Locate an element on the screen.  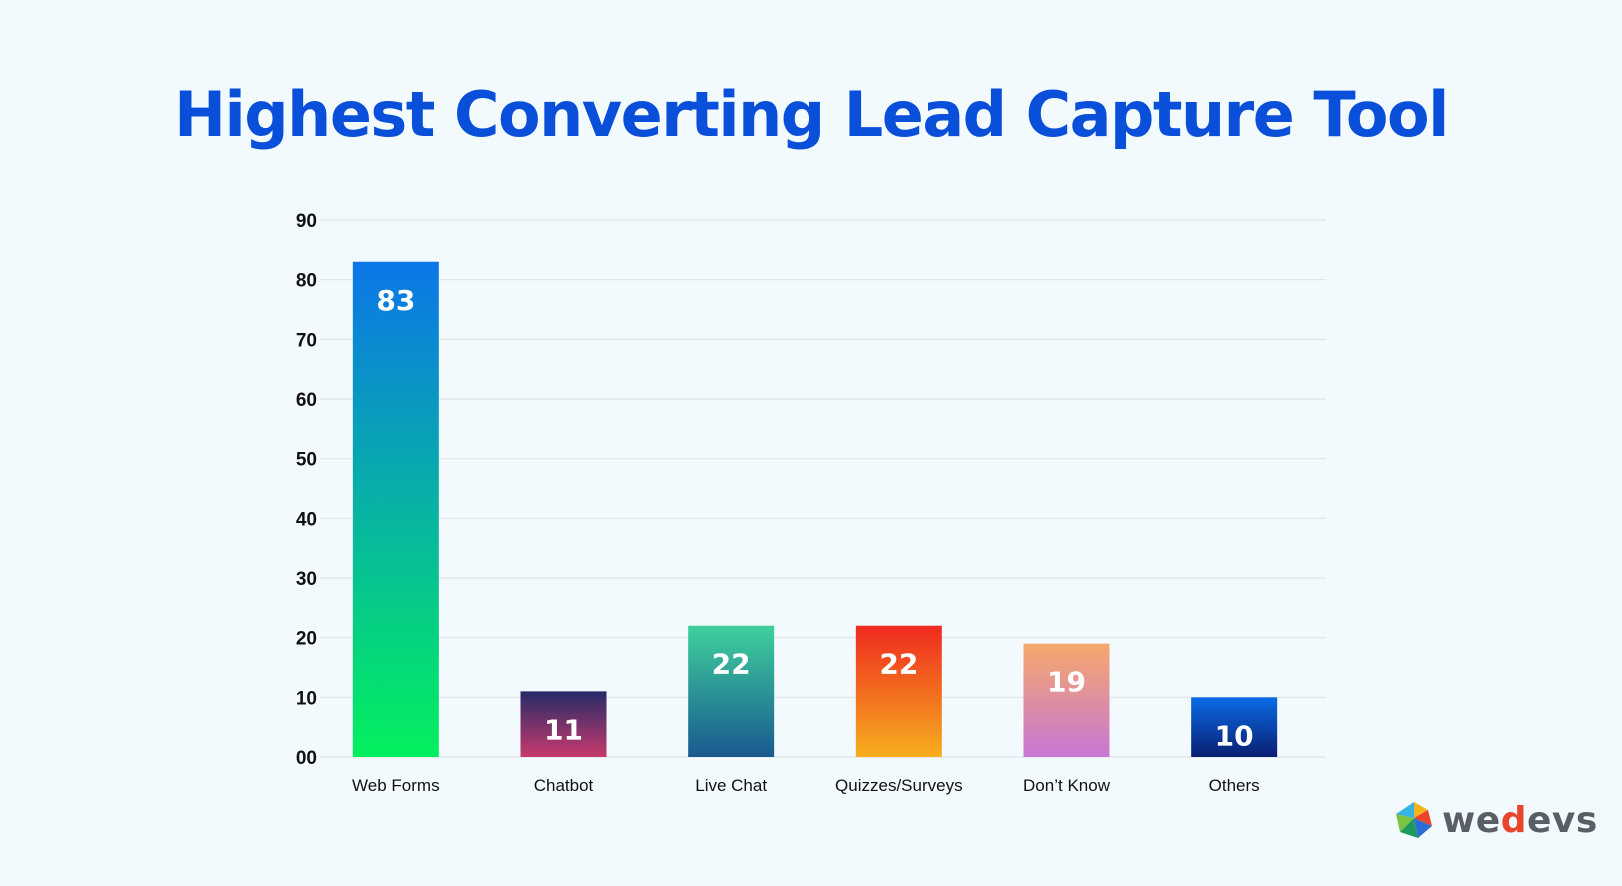
x-tick-label: Others is located at coordinates (1234, 785).